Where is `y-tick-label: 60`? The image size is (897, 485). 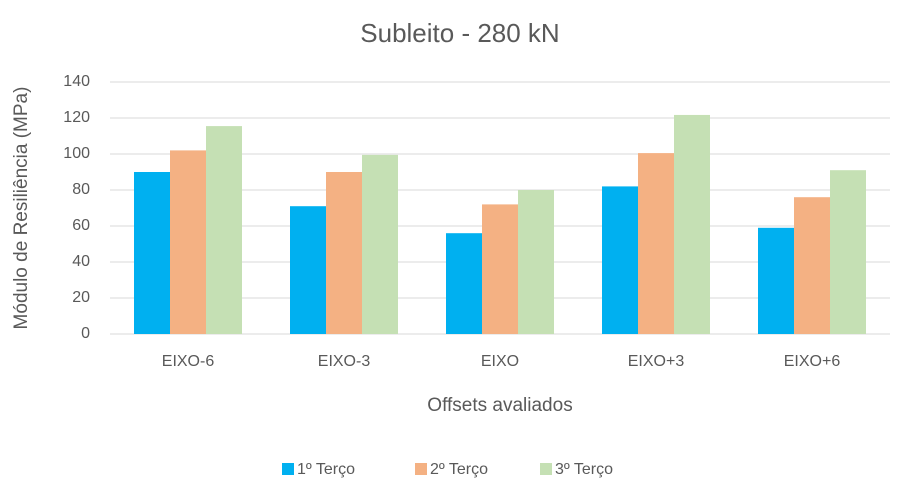 y-tick-label: 60 is located at coordinates (81, 225).